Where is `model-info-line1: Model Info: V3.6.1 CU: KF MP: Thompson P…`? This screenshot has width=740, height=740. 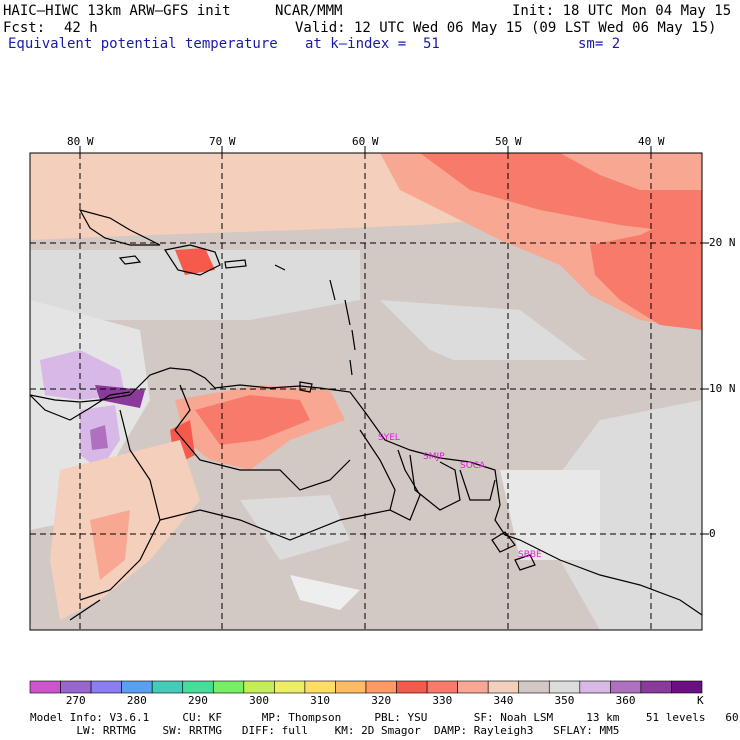
model-info-line1: Model Info: V3.6.1 CU: KF MP: Thompson P… is located at coordinates (385, 717).